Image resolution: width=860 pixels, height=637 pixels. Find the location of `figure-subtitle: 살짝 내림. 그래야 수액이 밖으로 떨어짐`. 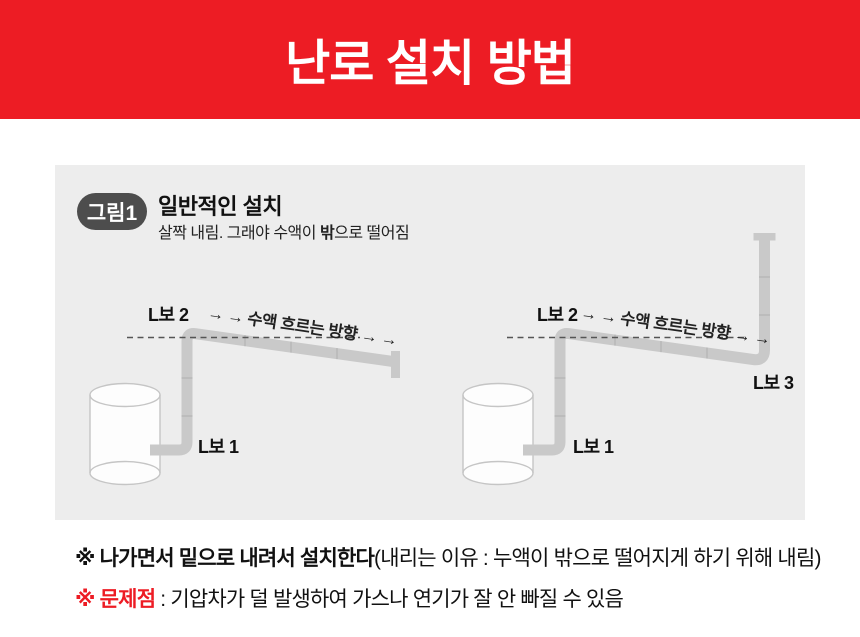

figure-subtitle: 살짝 내림. 그래야 수액이 밖으로 떨어짐 is located at coordinates (284, 231).